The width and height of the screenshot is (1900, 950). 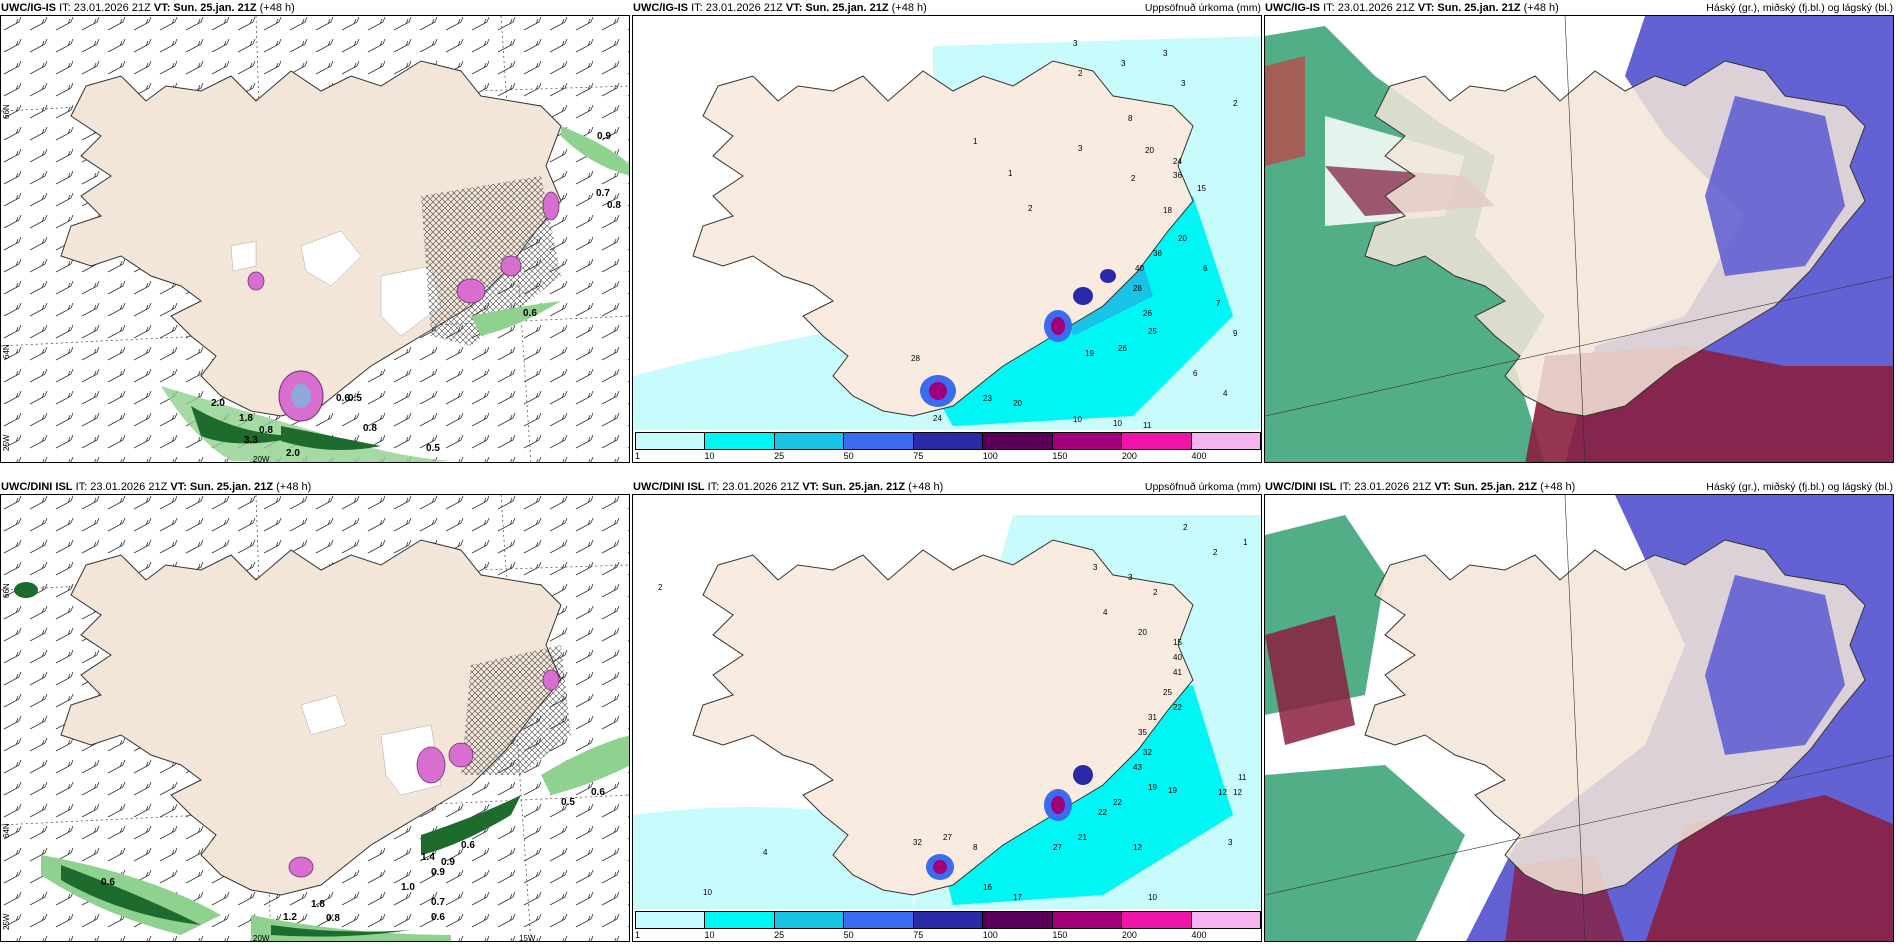 I want to click on colorbar-label: 1, so click(x=638, y=935).